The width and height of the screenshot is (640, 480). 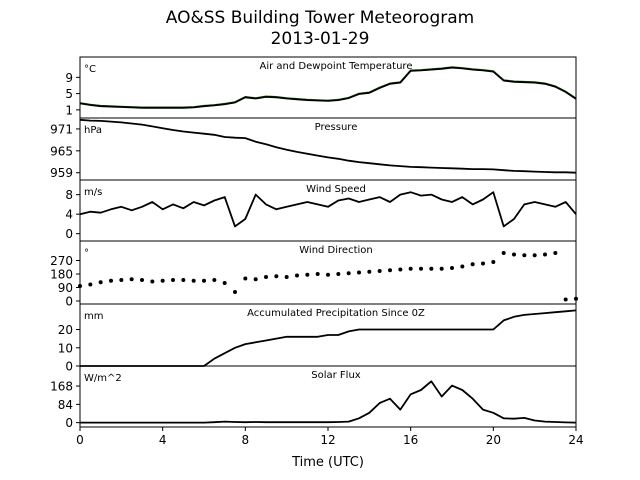 I want to click on y-tick-label: 270, so click(x=61, y=261).